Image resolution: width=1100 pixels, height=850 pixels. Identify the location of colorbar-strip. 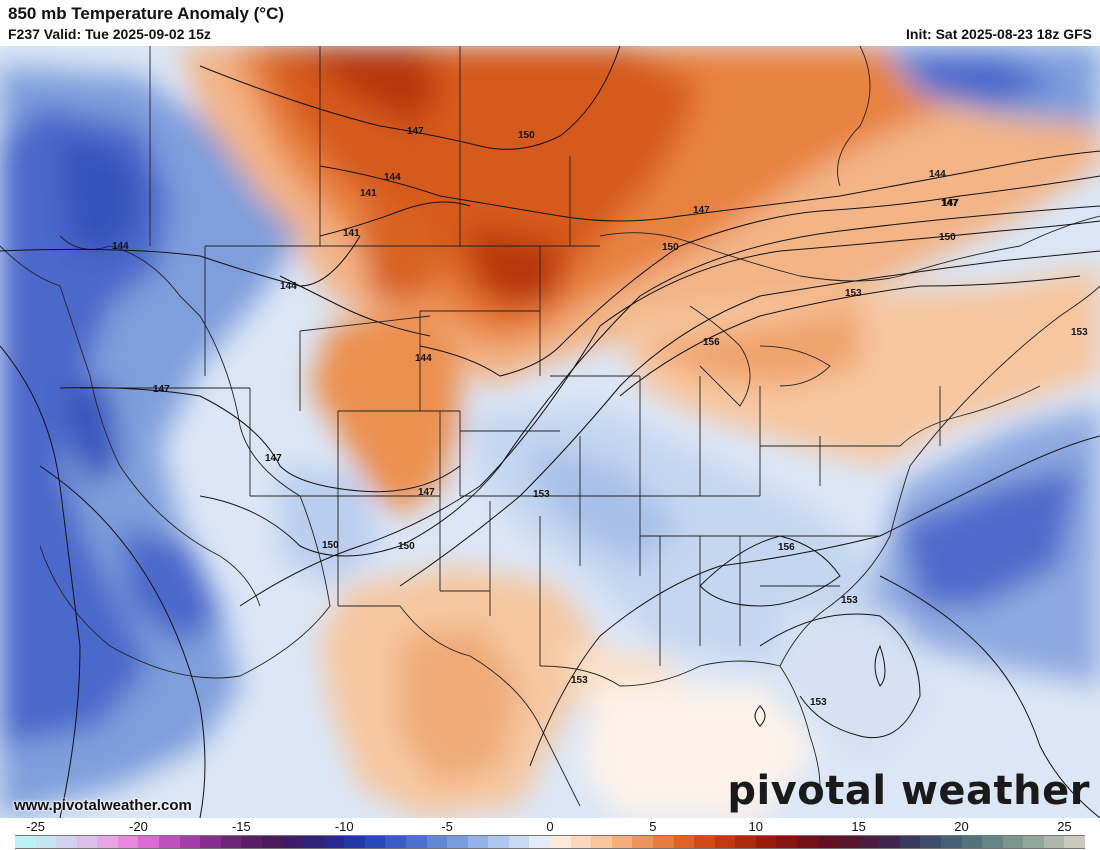
(550, 842).